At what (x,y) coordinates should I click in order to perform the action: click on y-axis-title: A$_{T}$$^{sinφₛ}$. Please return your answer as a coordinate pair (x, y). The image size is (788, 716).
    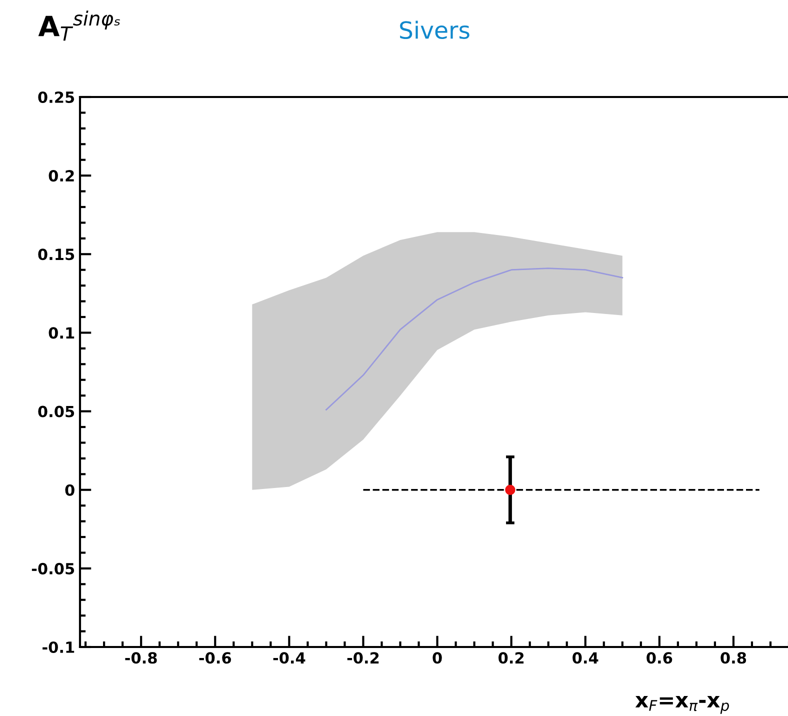
    Looking at the image, I should click on (79, 25).